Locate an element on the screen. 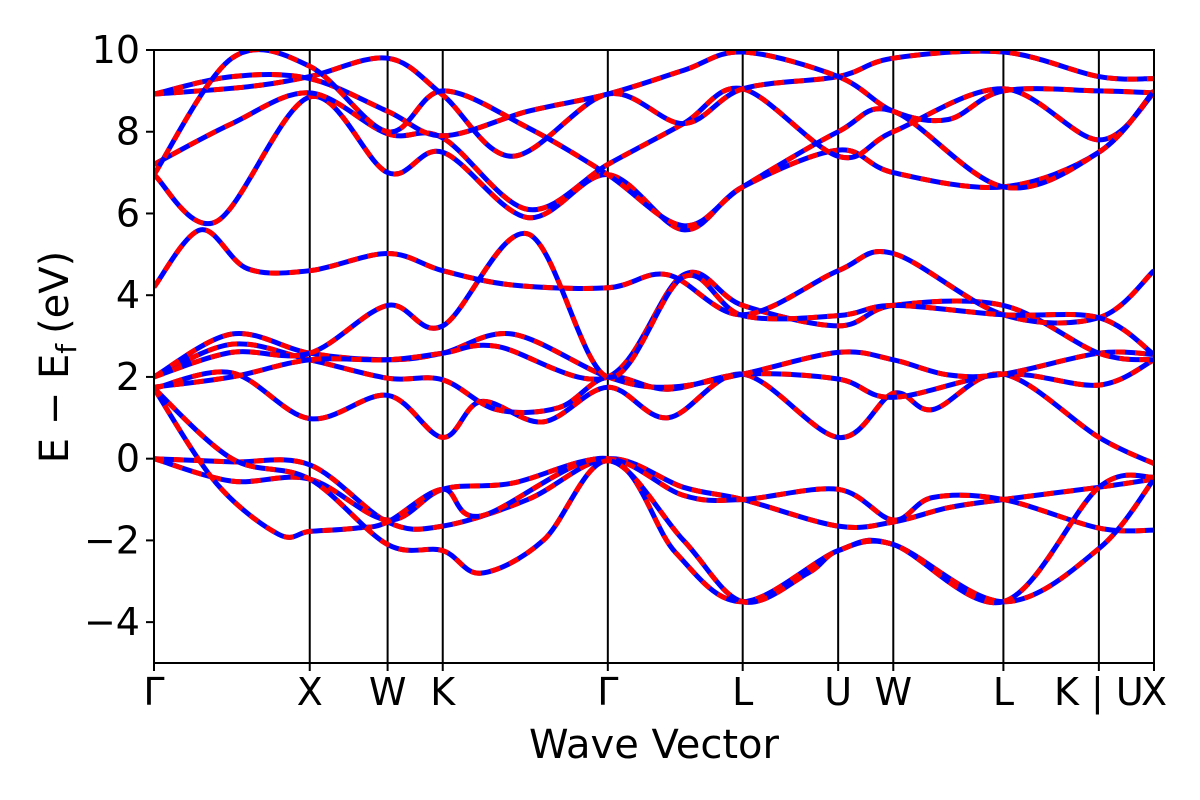  y-tick-label: 10 is located at coordinates (116, 50).